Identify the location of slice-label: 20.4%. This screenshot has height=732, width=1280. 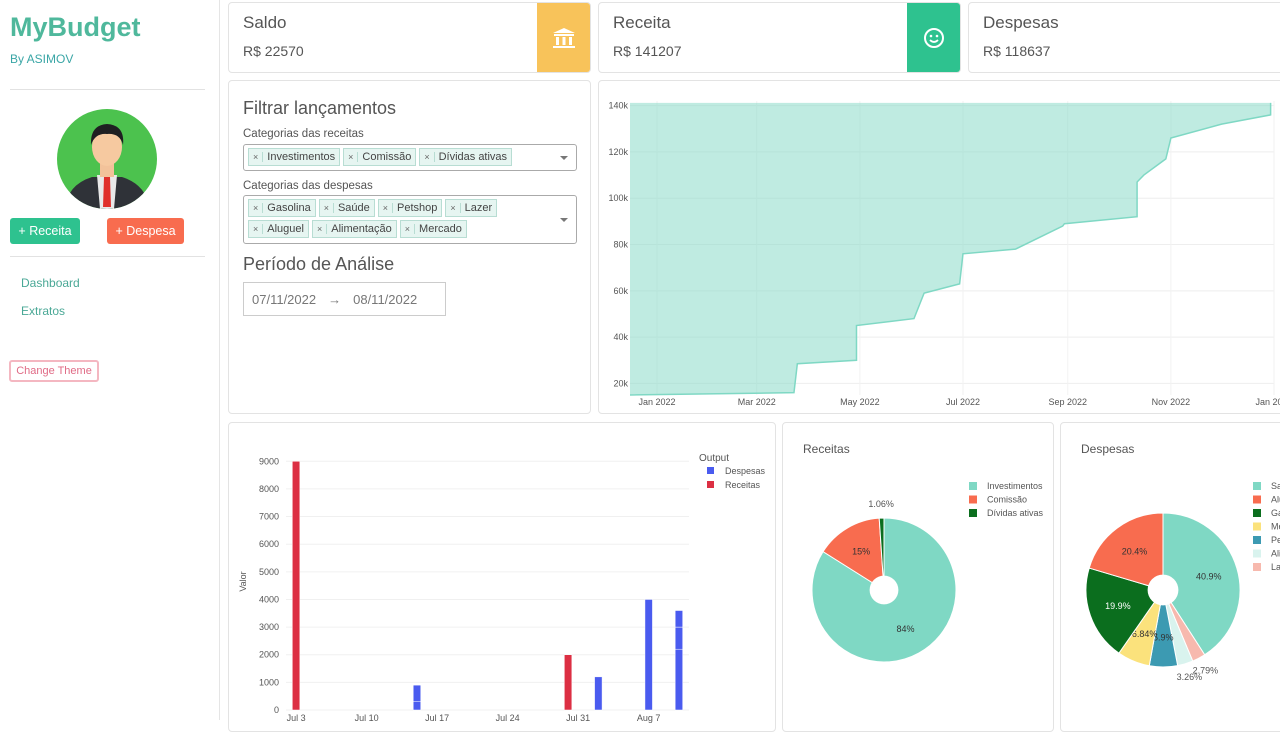
(1135, 552).